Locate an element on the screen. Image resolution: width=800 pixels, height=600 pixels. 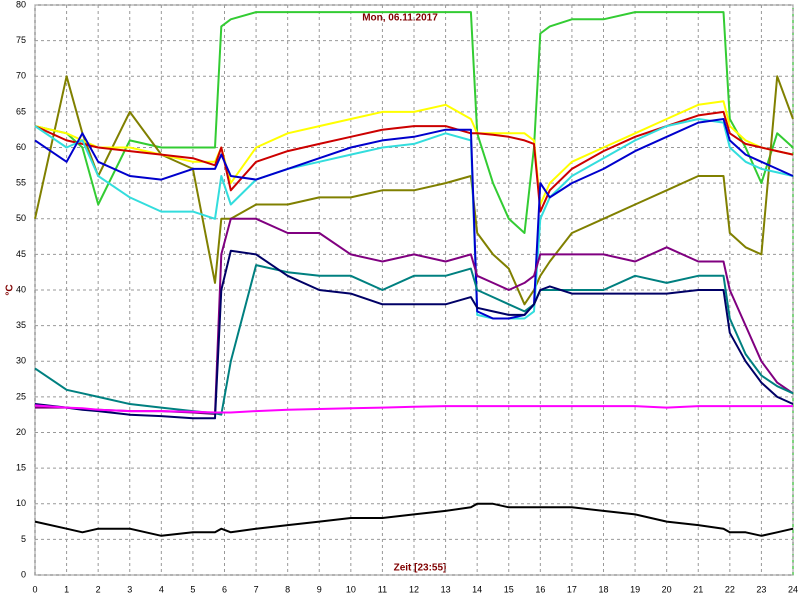
y-tick-label: 65 is located at coordinates (21, 111).